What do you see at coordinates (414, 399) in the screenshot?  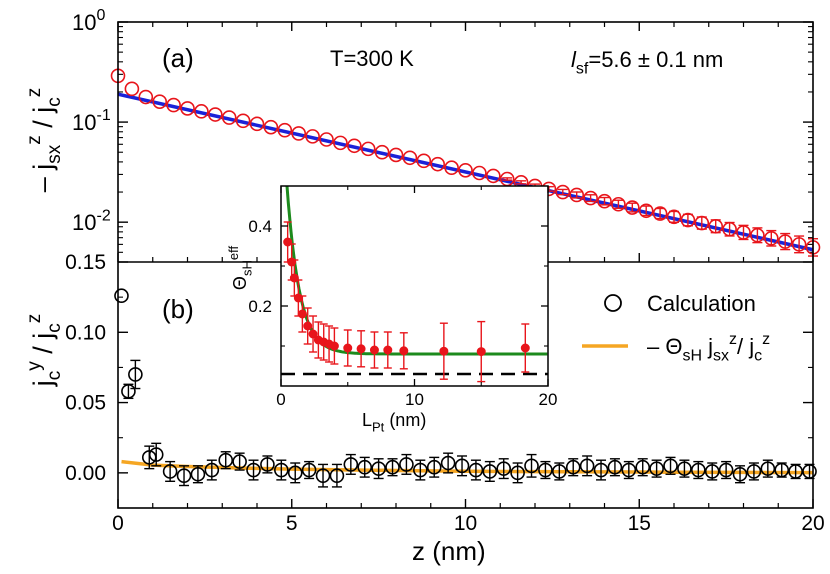 I see `inset-x-tick-label: 10` at bounding box center [414, 399].